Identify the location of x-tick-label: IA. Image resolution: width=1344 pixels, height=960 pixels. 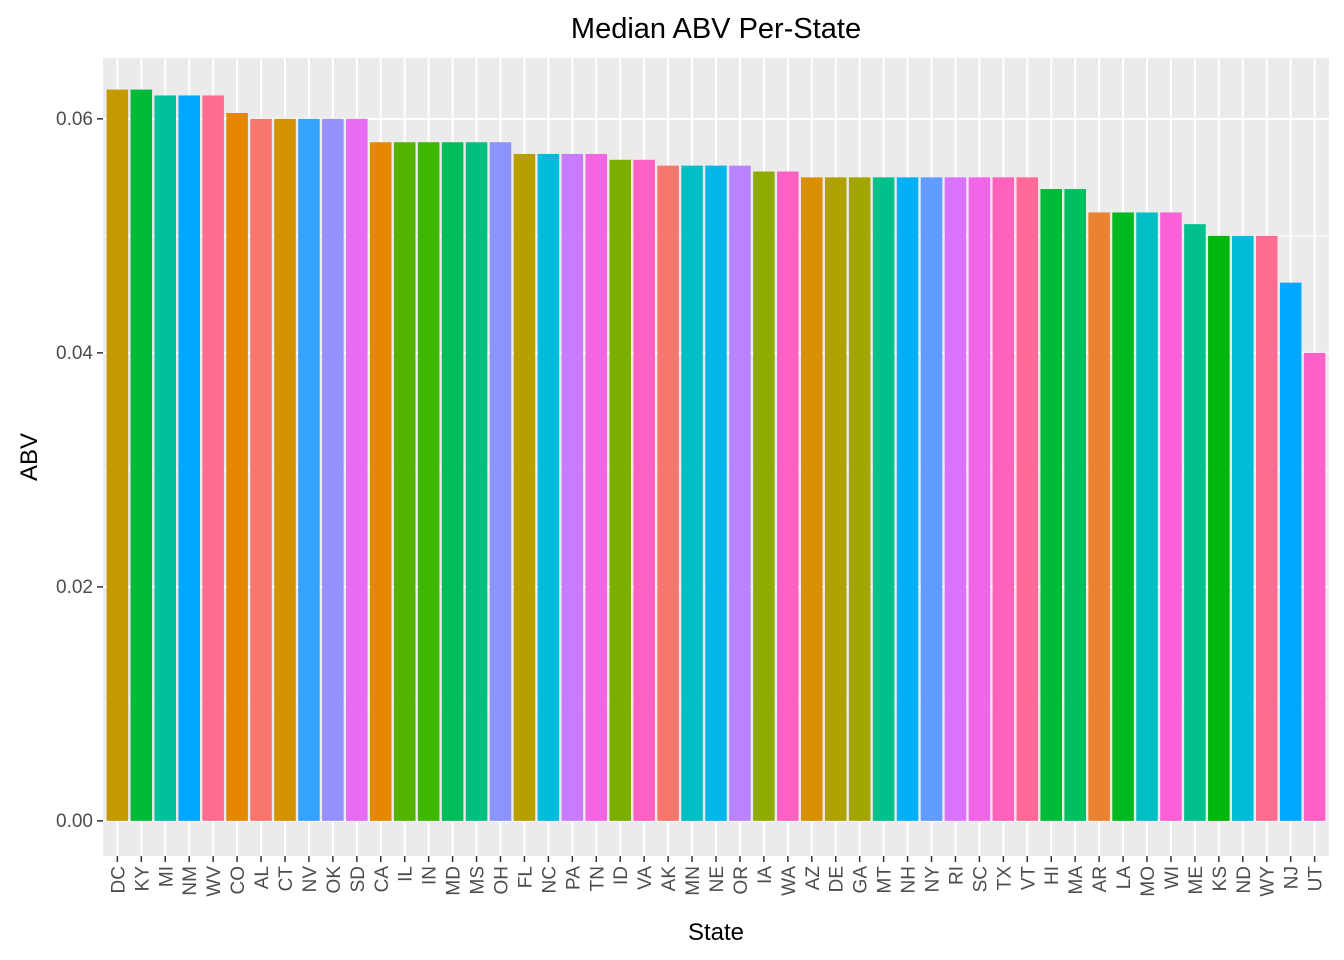
(765, 875).